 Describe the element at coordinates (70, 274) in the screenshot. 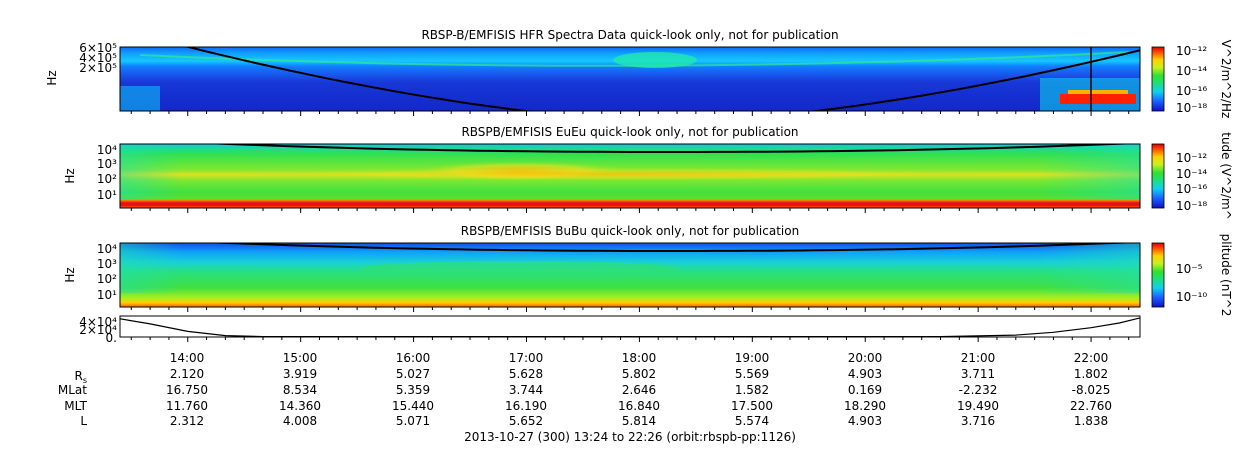

I see `buBu-ylabel: Hz` at that location.